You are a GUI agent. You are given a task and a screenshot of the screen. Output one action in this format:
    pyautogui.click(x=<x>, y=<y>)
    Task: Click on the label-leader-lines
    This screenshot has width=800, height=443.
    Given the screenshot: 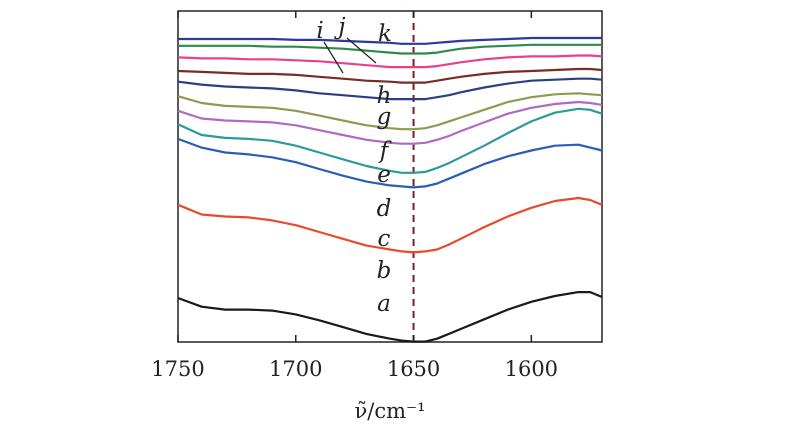 What is the action you would take?
    pyautogui.click(x=350, y=55)
    